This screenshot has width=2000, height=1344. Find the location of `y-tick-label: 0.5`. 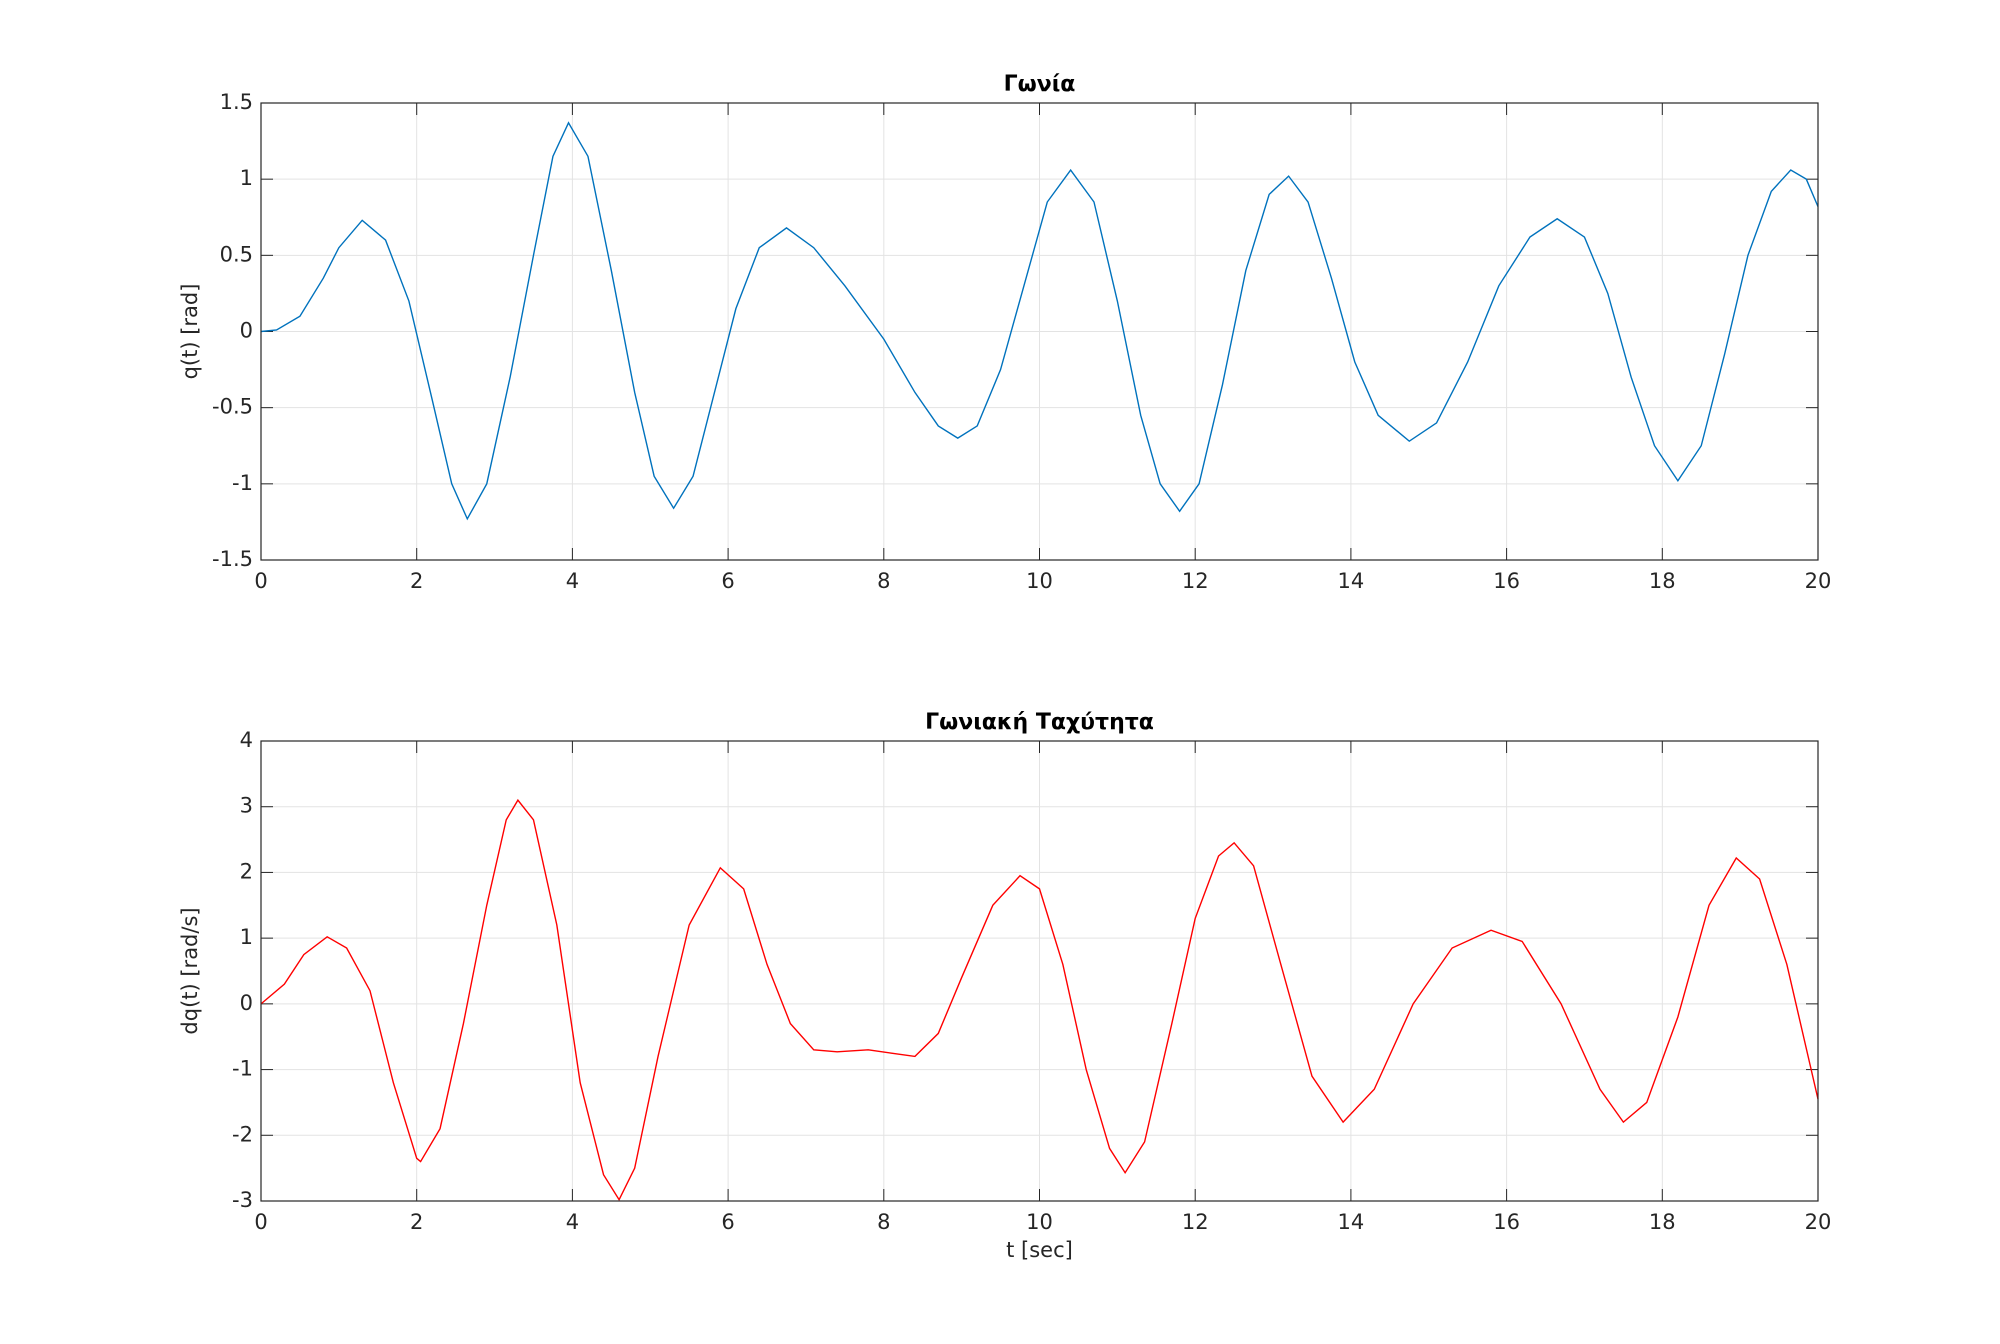

y-tick-label: 0.5 is located at coordinates (236, 254).